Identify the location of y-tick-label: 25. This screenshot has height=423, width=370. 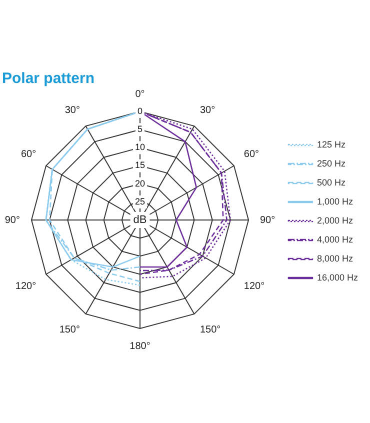
(140, 201).